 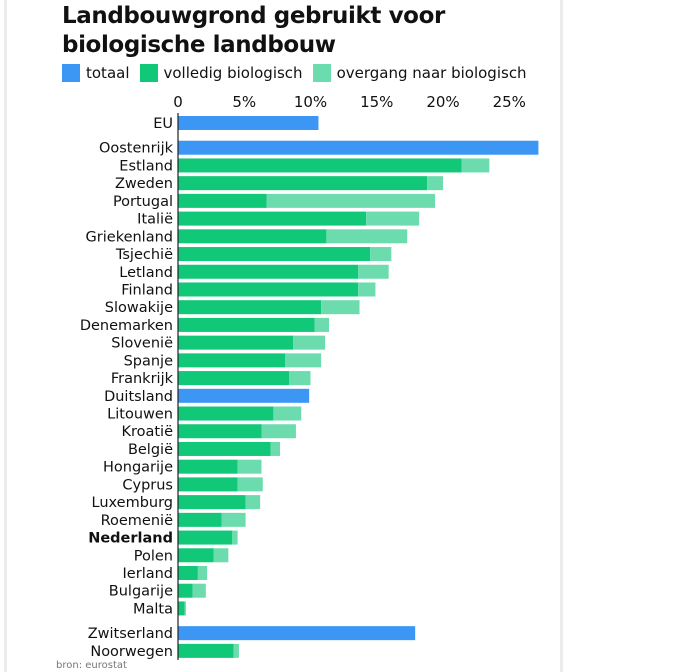 What do you see at coordinates (321, 73) in the screenshot?
I see `legend-swatch-overgang` at bounding box center [321, 73].